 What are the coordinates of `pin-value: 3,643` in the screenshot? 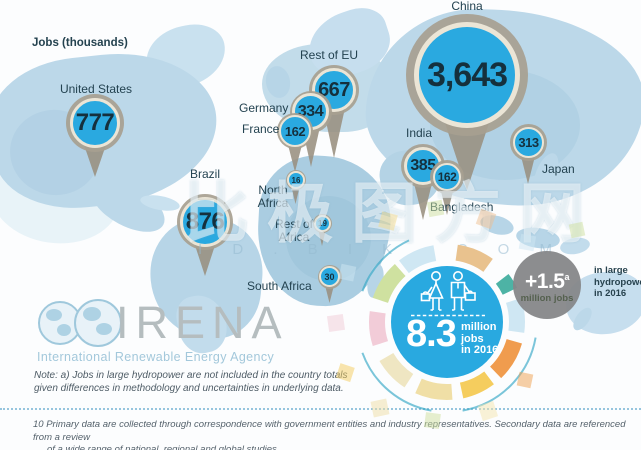 It's located at (467, 74).